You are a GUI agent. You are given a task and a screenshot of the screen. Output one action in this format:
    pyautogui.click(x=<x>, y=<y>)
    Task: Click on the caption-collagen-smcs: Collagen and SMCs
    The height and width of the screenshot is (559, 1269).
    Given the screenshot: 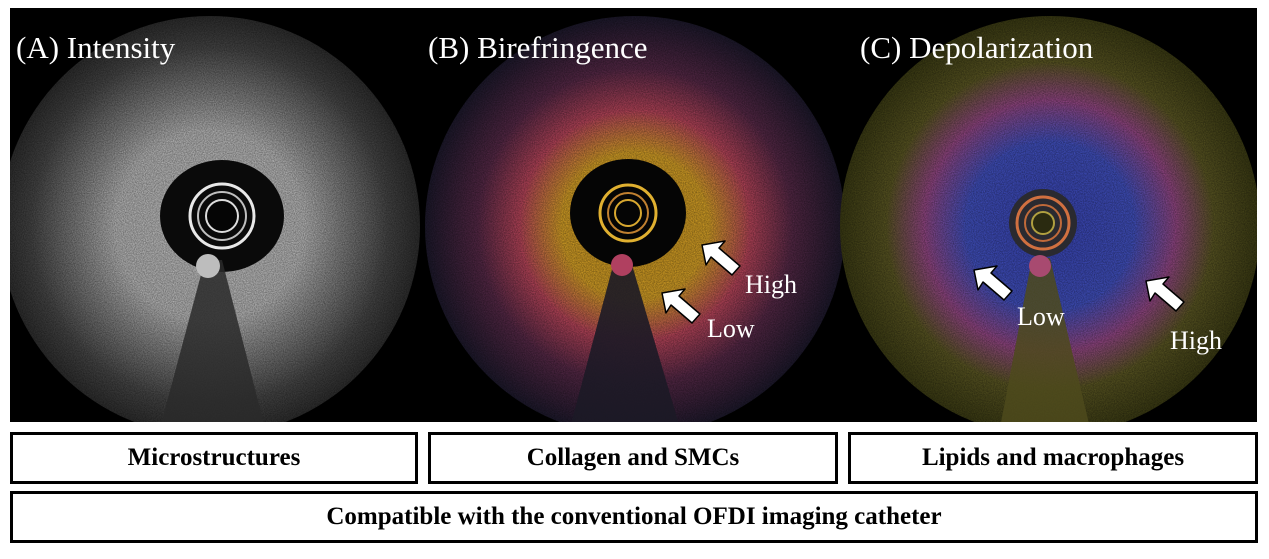 What is the action you would take?
    pyautogui.click(x=633, y=458)
    